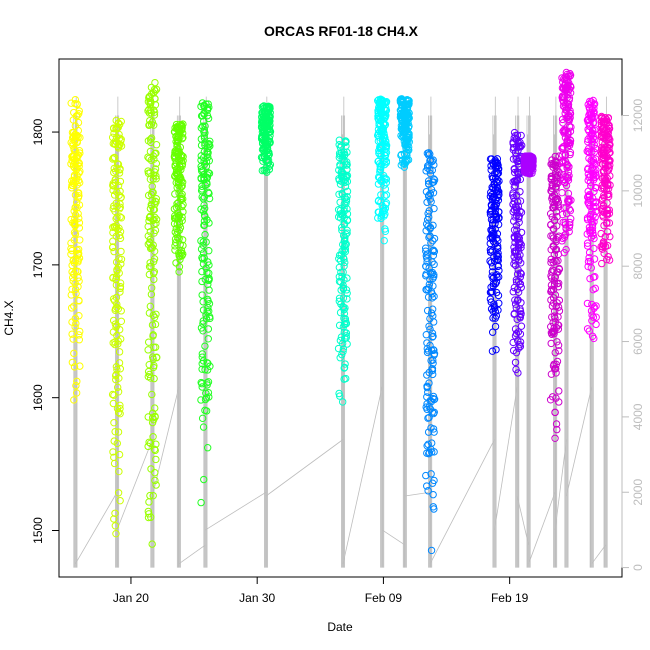 This screenshot has height=650, width=650. What do you see at coordinates (638, 492) in the screenshot?
I see `y2-tick-label: 2000` at bounding box center [638, 492].